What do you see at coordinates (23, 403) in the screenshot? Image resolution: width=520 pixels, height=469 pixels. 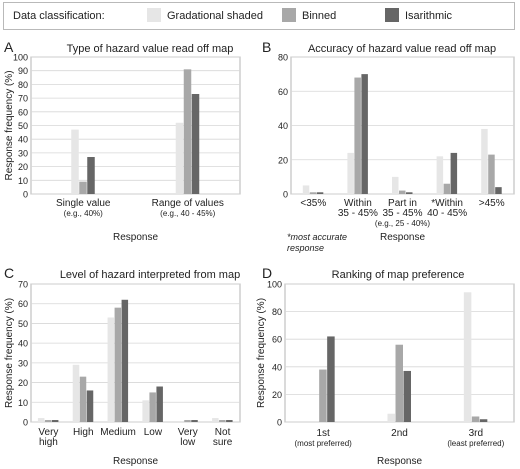 I see `y-tick-label: 10` at bounding box center [23, 403].